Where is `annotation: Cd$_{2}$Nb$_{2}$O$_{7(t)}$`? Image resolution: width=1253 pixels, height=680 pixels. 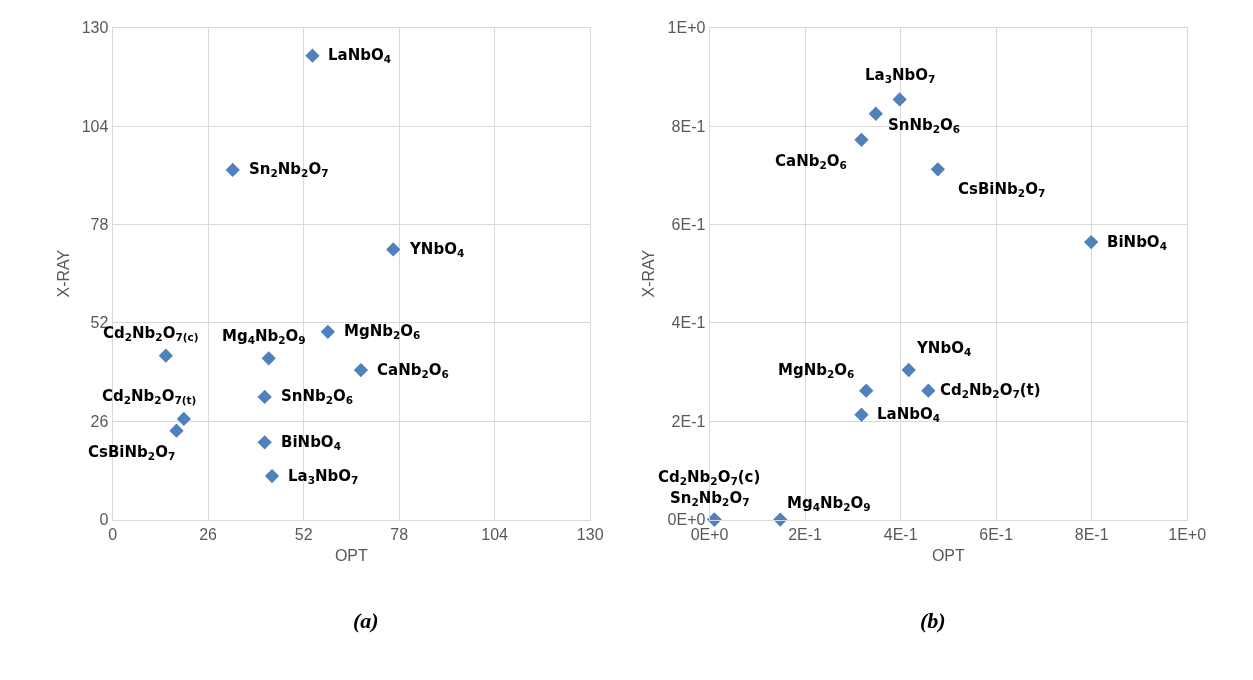 annotation: Cd$_{2}$Nb$_{2}$O$_{7(t)}$ is located at coordinates (149, 397).